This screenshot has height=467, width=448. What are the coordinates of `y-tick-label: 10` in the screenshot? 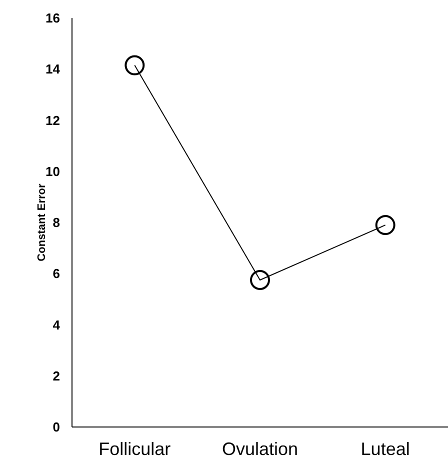 It's located at (53, 171).